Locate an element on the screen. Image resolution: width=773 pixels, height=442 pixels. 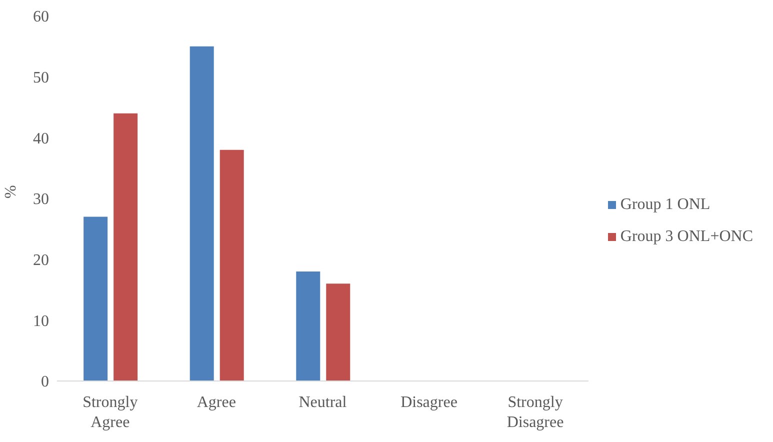
legend-label: Group 1 ONL is located at coordinates (665, 204).